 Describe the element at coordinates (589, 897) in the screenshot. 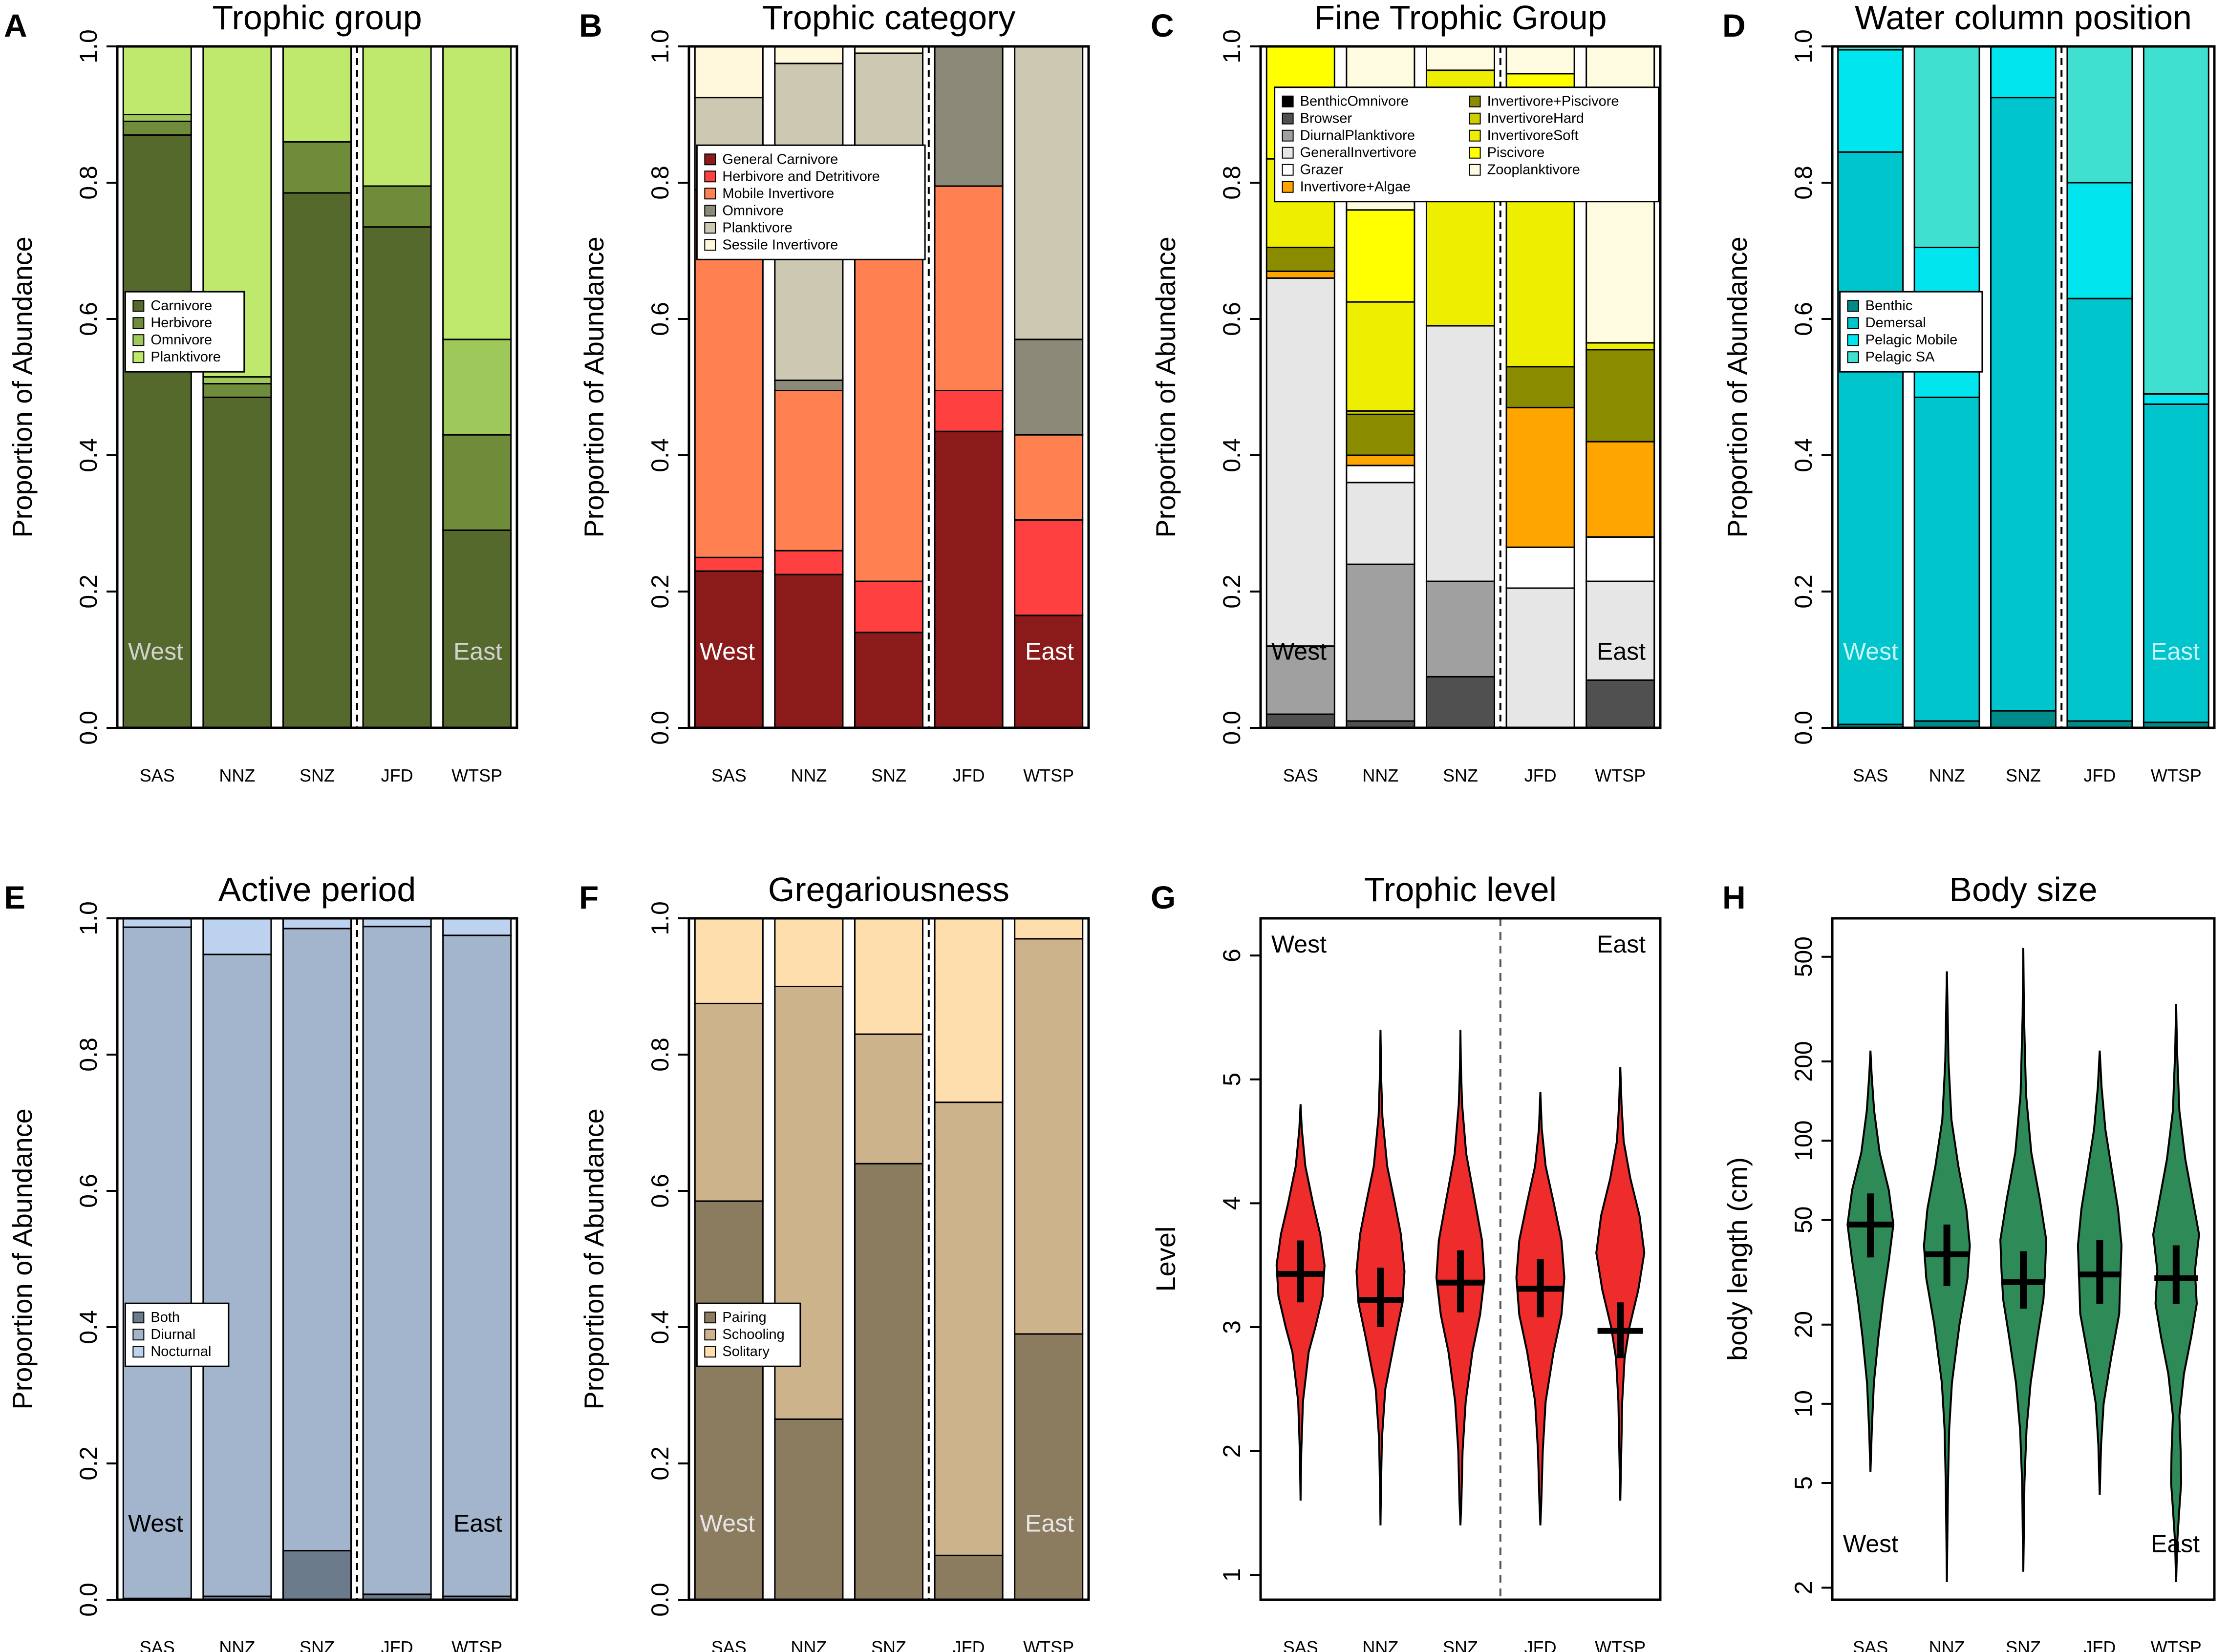

I see `panel-letter: F` at that location.